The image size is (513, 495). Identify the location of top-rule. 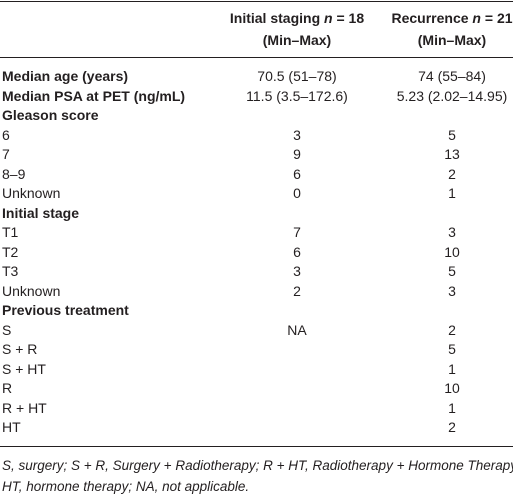
(256, 1).